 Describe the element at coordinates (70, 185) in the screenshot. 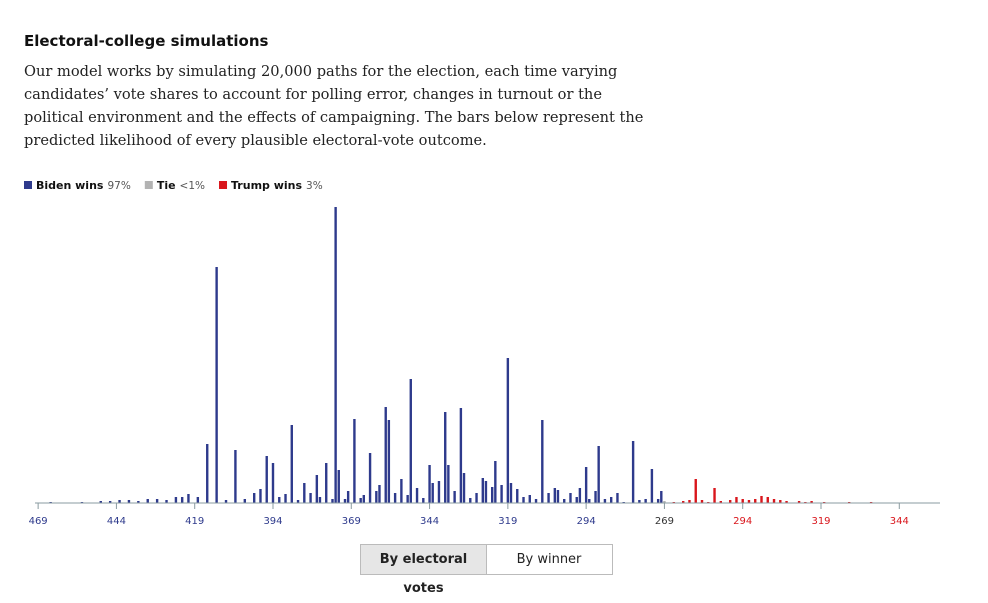

I see `legend-label: Biden wins` at that location.